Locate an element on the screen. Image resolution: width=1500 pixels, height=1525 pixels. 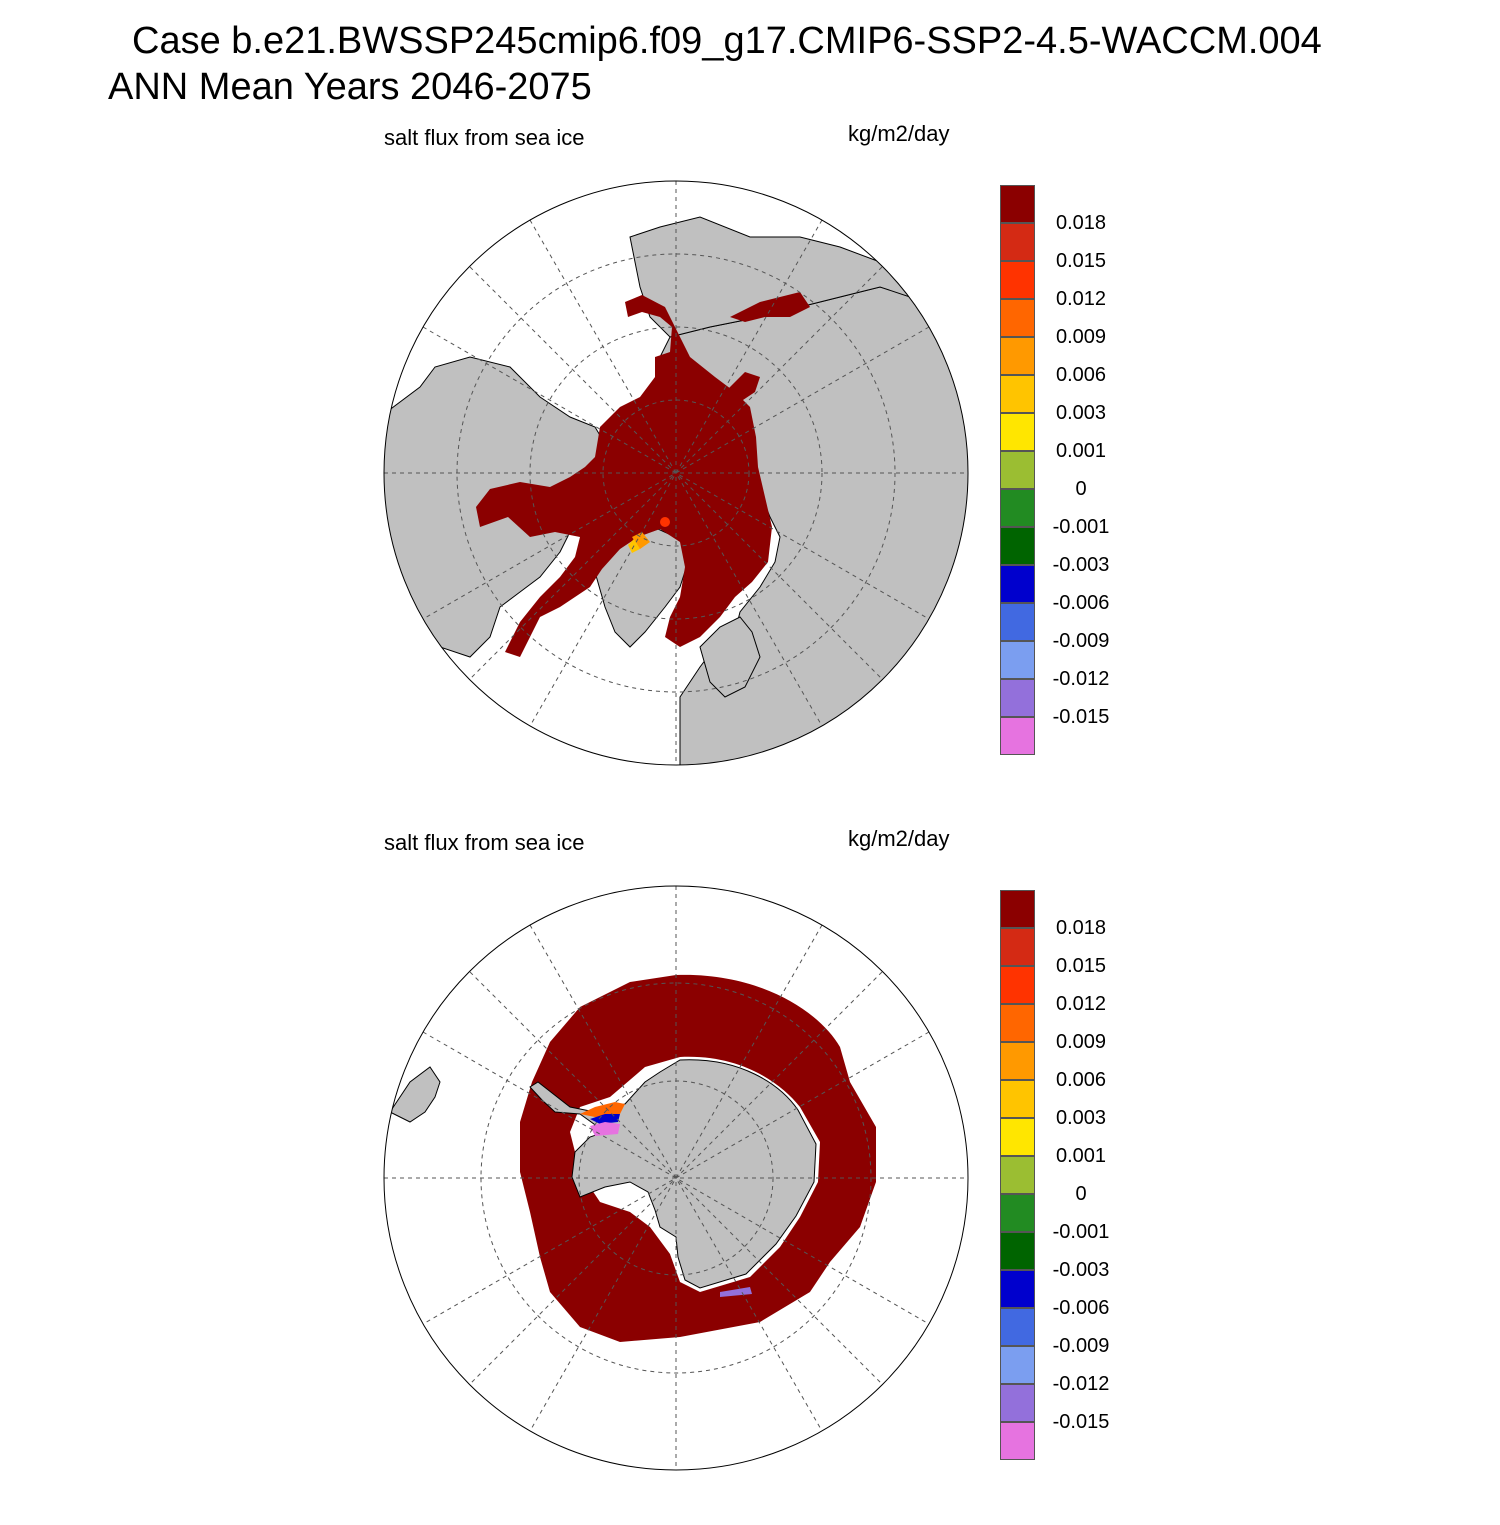
flux-gradient-edge is located at coordinates (641, 540).